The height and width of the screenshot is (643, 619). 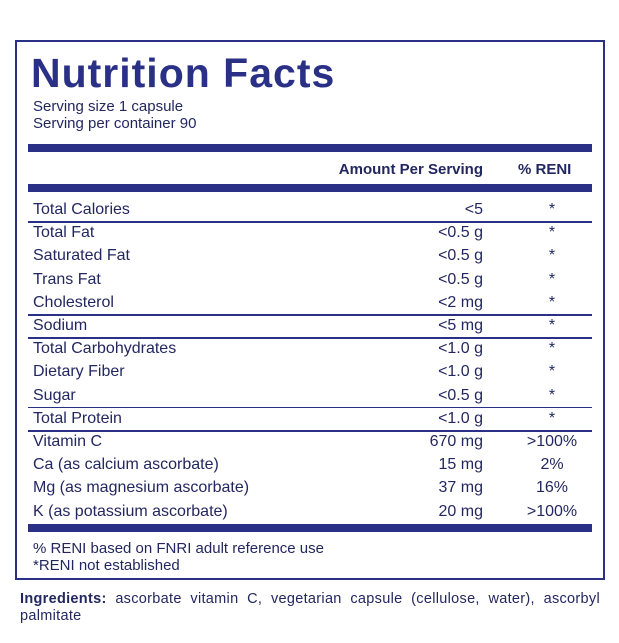 I want to click on nutrient-amount: 670 mg, so click(x=456, y=441).